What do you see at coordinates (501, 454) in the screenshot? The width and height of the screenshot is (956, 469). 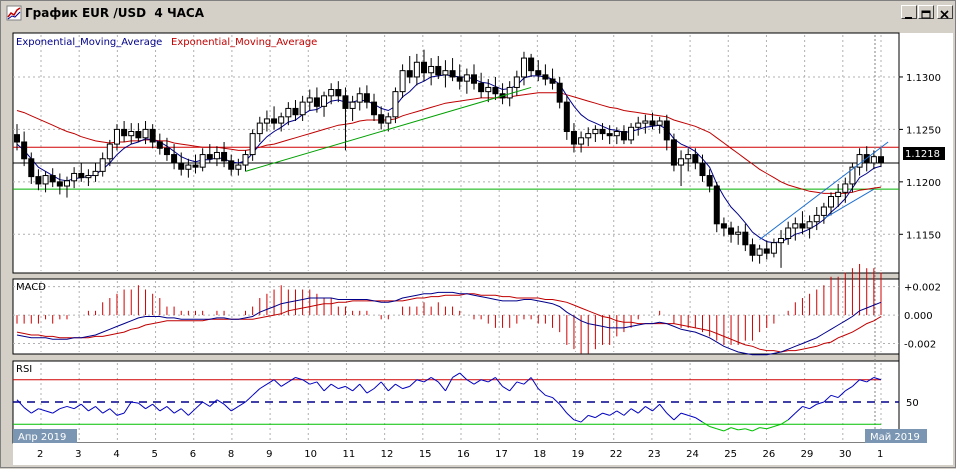 I see `date-tick-label: 17` at bounding box center [501, 454].